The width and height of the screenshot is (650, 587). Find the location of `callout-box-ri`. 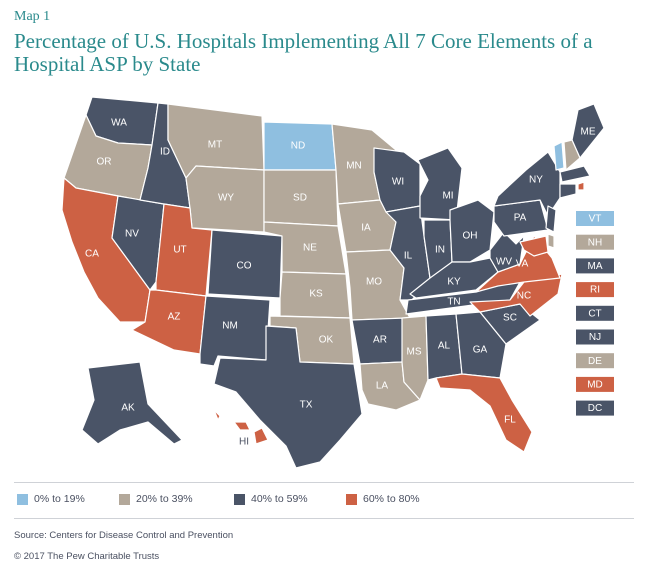

callout-box-ri is located at coordinates (595, 290).